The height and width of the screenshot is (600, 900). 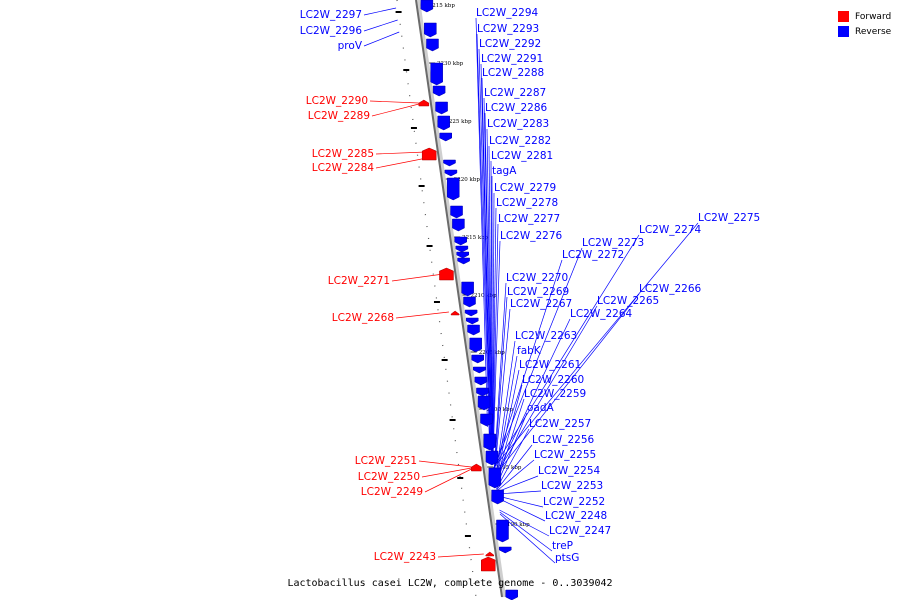 What do you see at coordinates (520, 141) in the screenshot?
I see `gene-label-reverse: LC2W_2282` at bounding box center [520, 141].